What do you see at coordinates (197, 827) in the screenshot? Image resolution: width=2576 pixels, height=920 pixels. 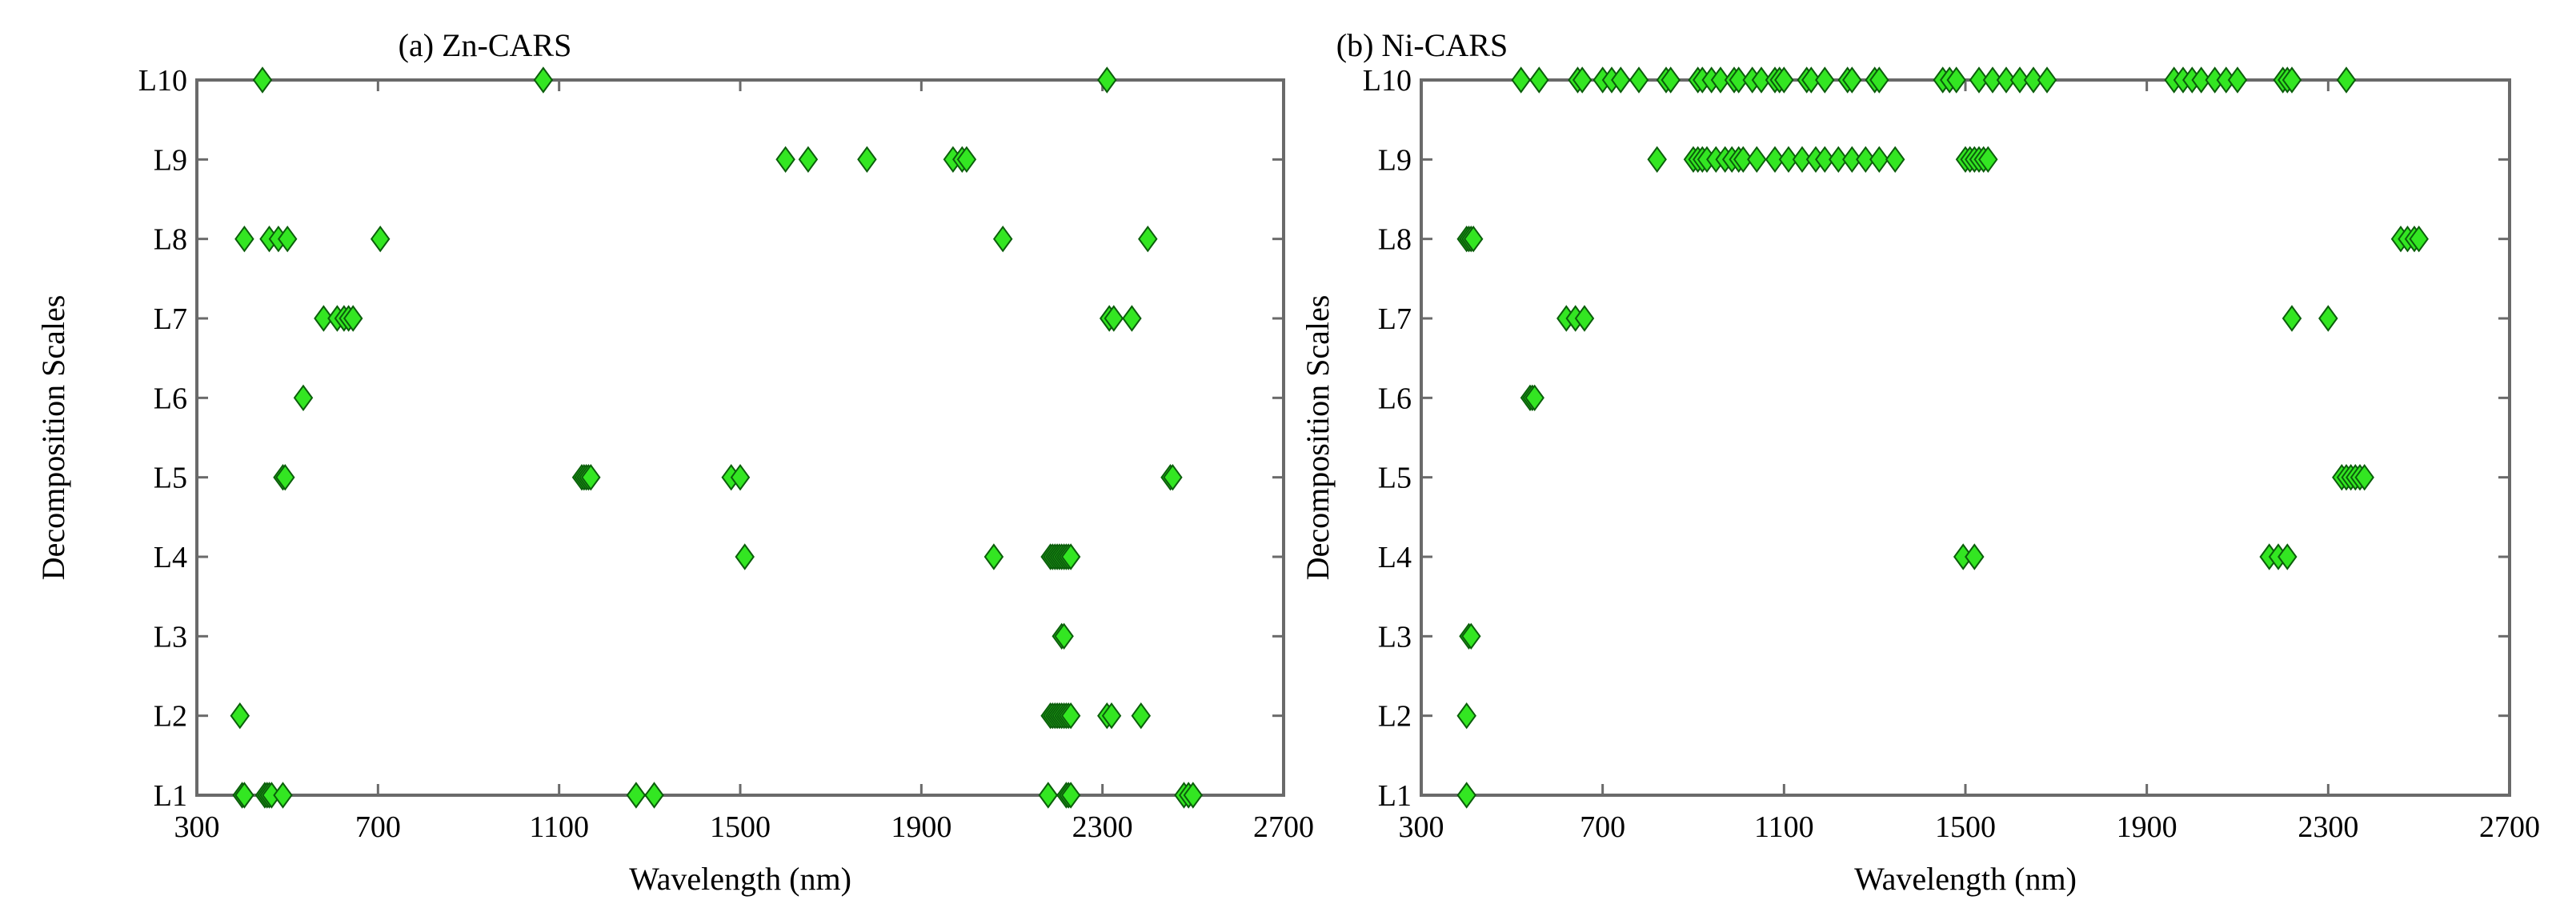 I see `x-tick-label-zn-cars-0: 300` at bounding box center [197, 827].